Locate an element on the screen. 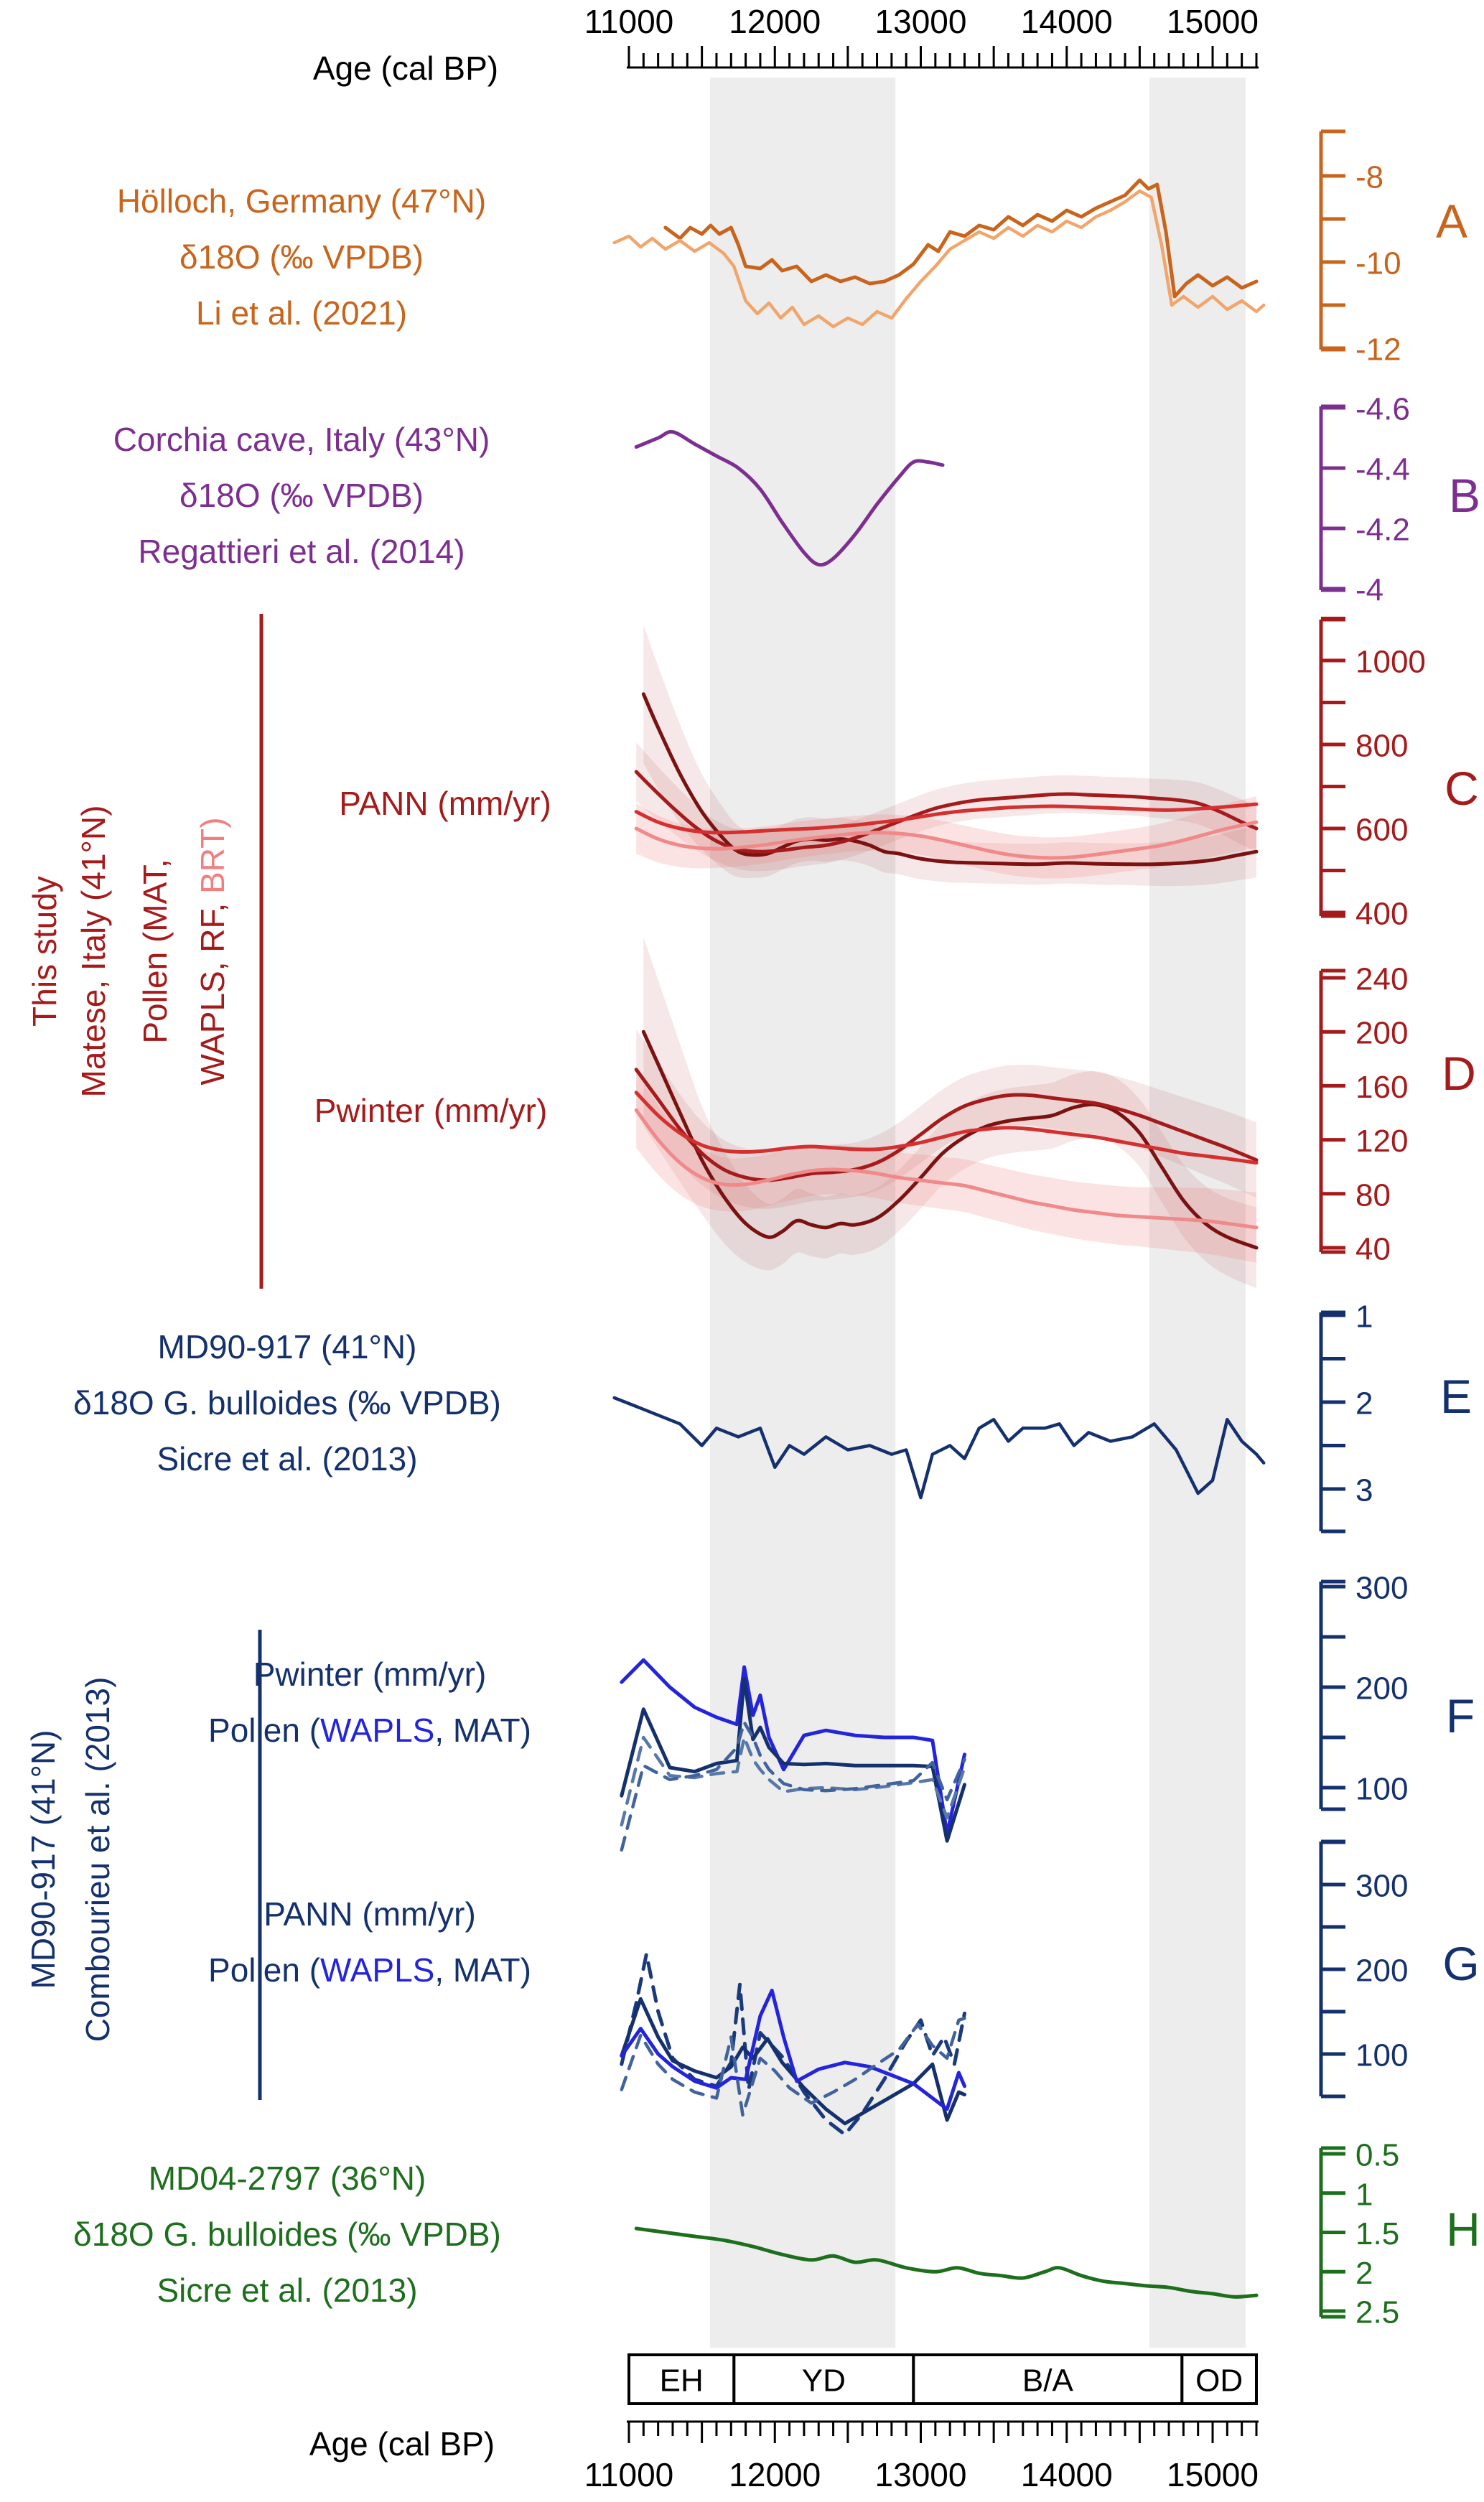  study-rot-label-2: Matese, Italy (41°N) is located at coordinates (93, 951).